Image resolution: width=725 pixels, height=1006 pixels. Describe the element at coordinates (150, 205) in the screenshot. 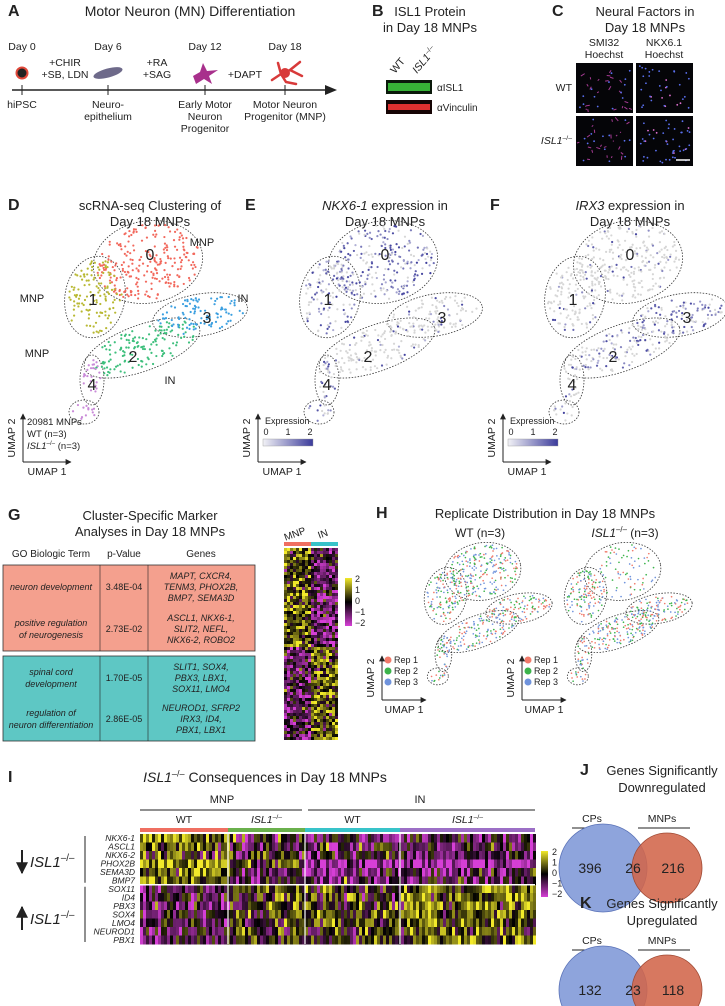

I see `panel-title: scRNA-seq Clustering of` at that location.